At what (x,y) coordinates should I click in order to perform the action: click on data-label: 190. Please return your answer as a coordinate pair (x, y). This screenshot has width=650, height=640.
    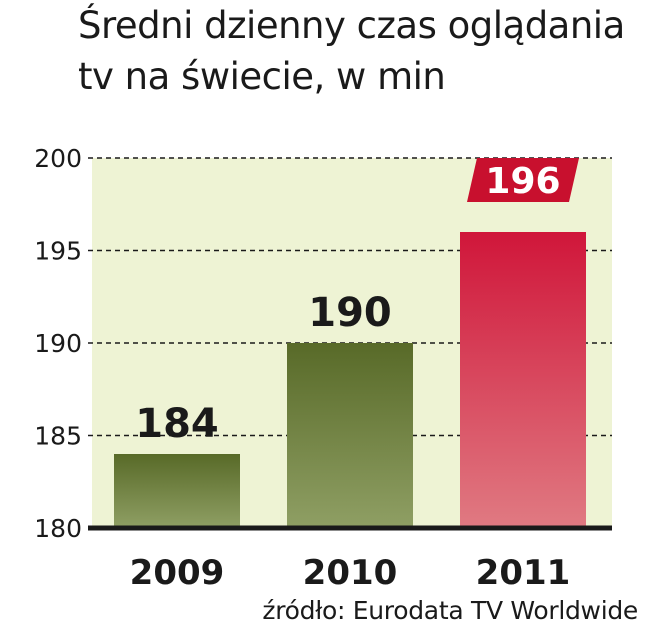
    Looking at the image, I should click on (350, 313).